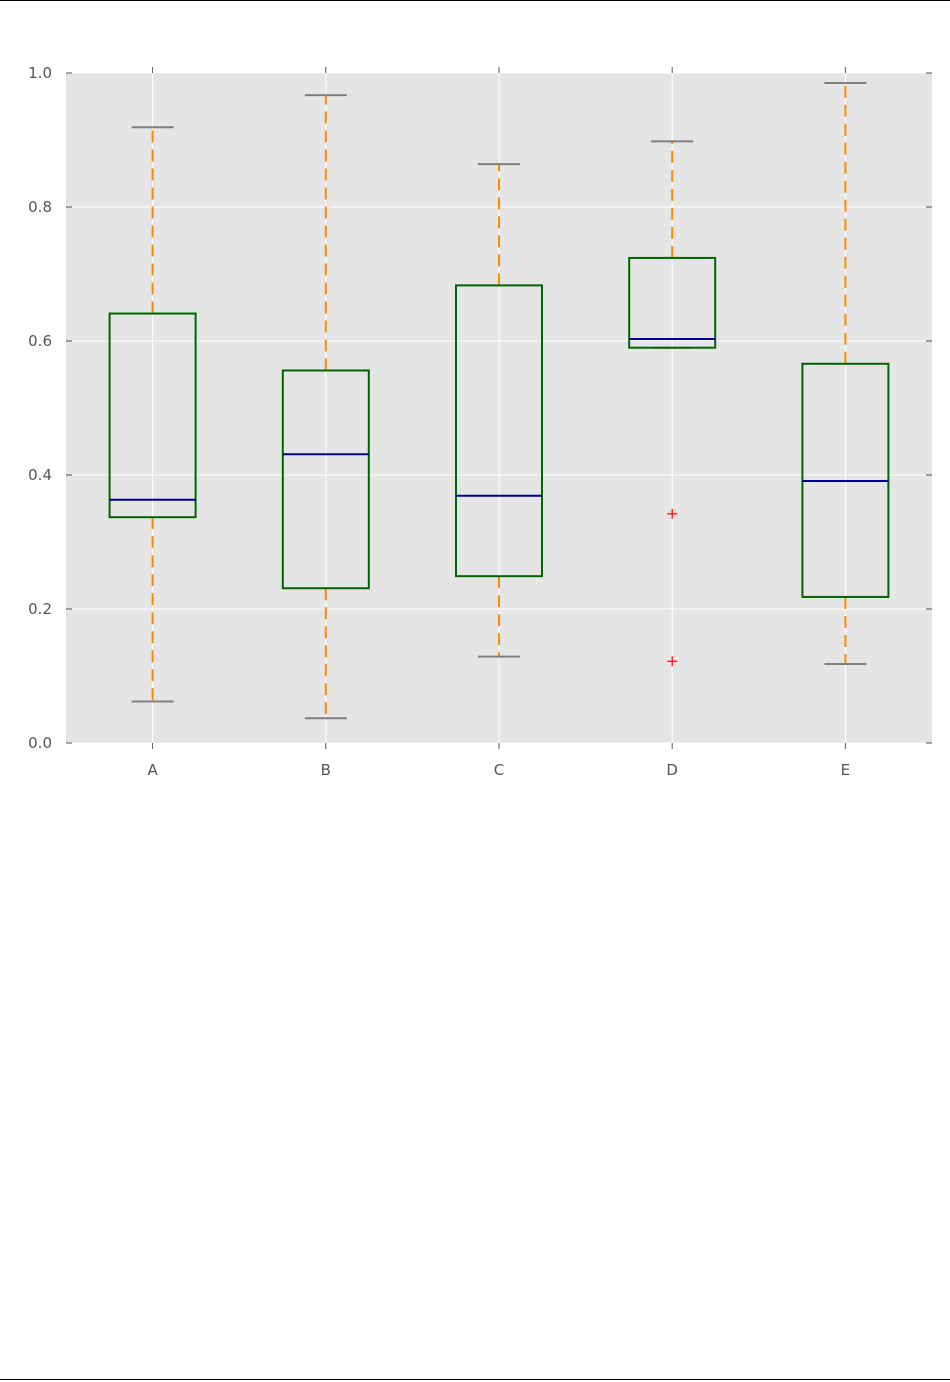 This screenshot has width=950, height=1382. I want to click on box-a, so click(152, 414).